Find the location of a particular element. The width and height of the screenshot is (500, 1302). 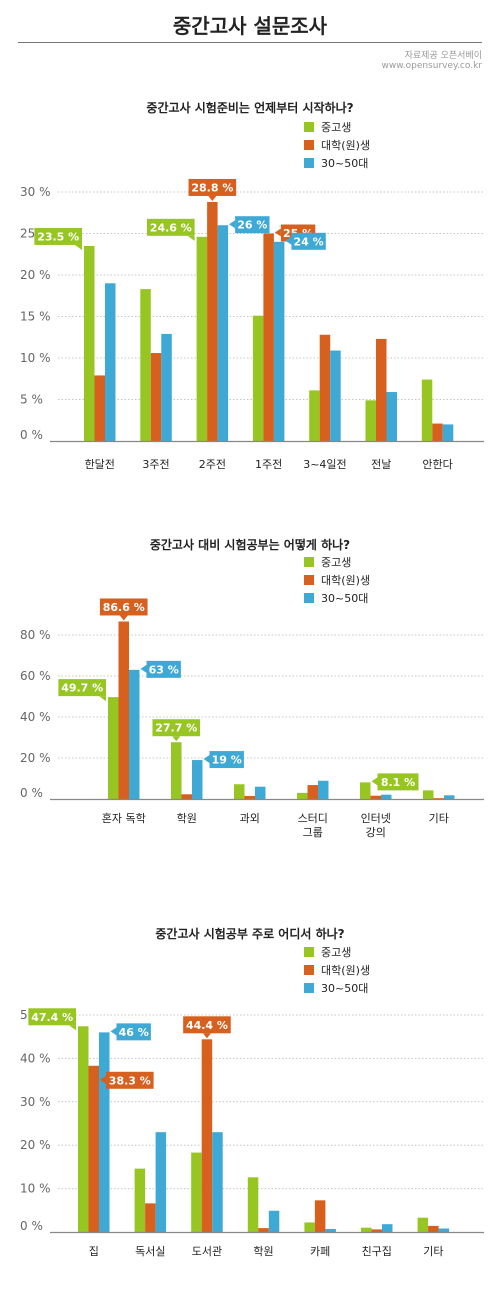

category-label: 기타 is located at coordinates (439, 818).